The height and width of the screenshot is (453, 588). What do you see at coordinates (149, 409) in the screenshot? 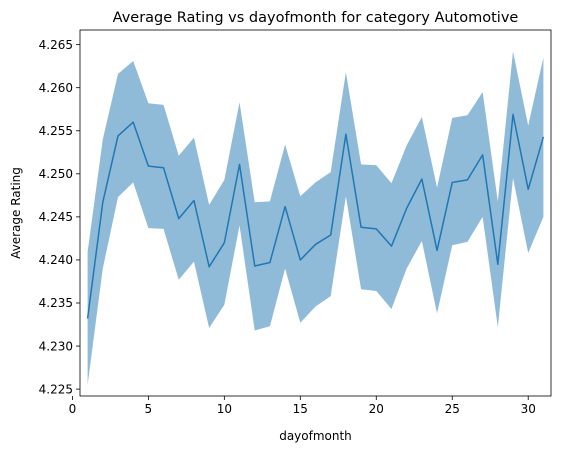
I see `x-tick-label: 5` at bounding box center [149, 409].